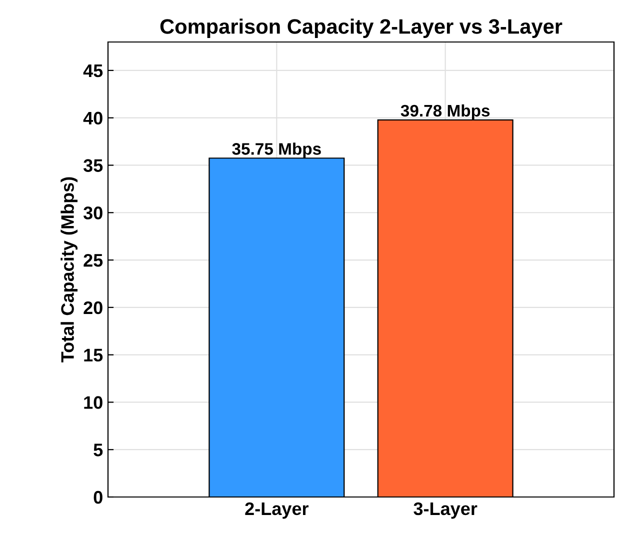  I want to click on y-tick-label: 35, so click(93, 165).